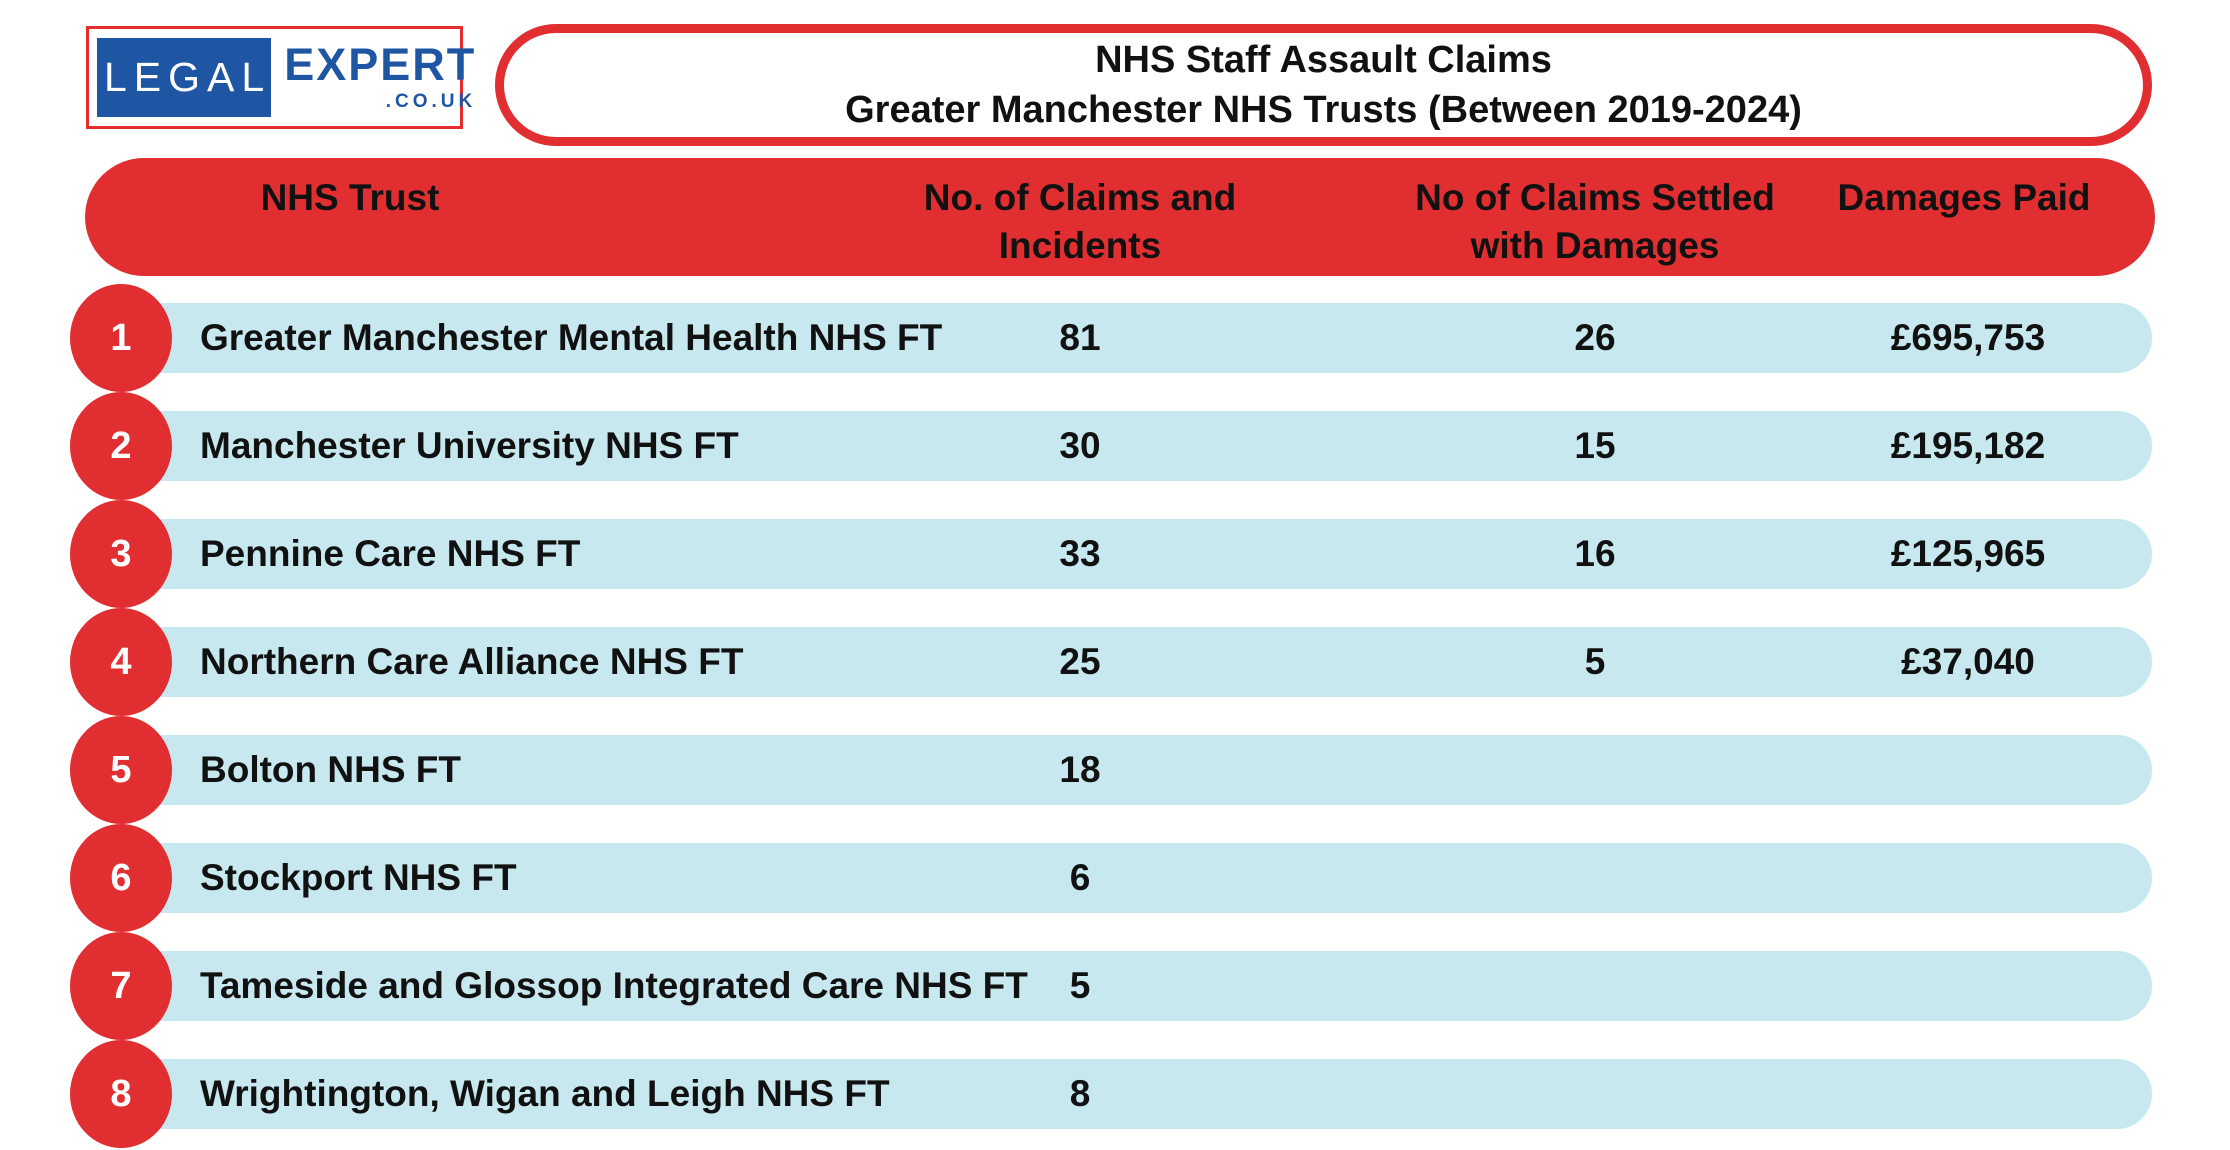 Image resolution: width=2230 pixels, height=1150 pixels. What do you see at coordinates (1595, 445) in the screenshot?
I see `row-settled: 15` at bounding box center [1595, 445].